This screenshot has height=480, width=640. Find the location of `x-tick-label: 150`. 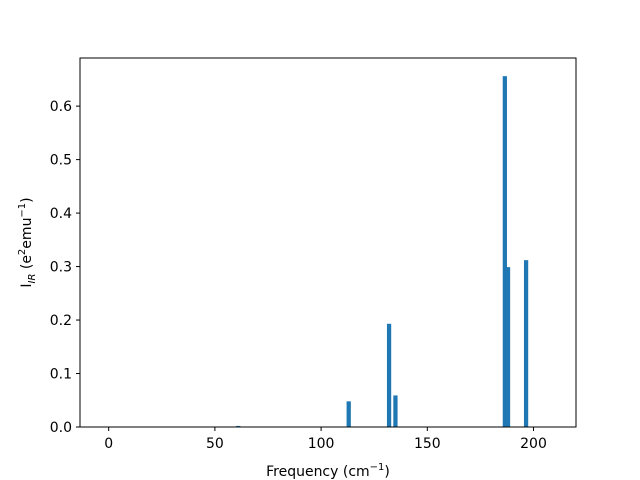

x-tick-label: 150 is located at coordinates (427, 444).